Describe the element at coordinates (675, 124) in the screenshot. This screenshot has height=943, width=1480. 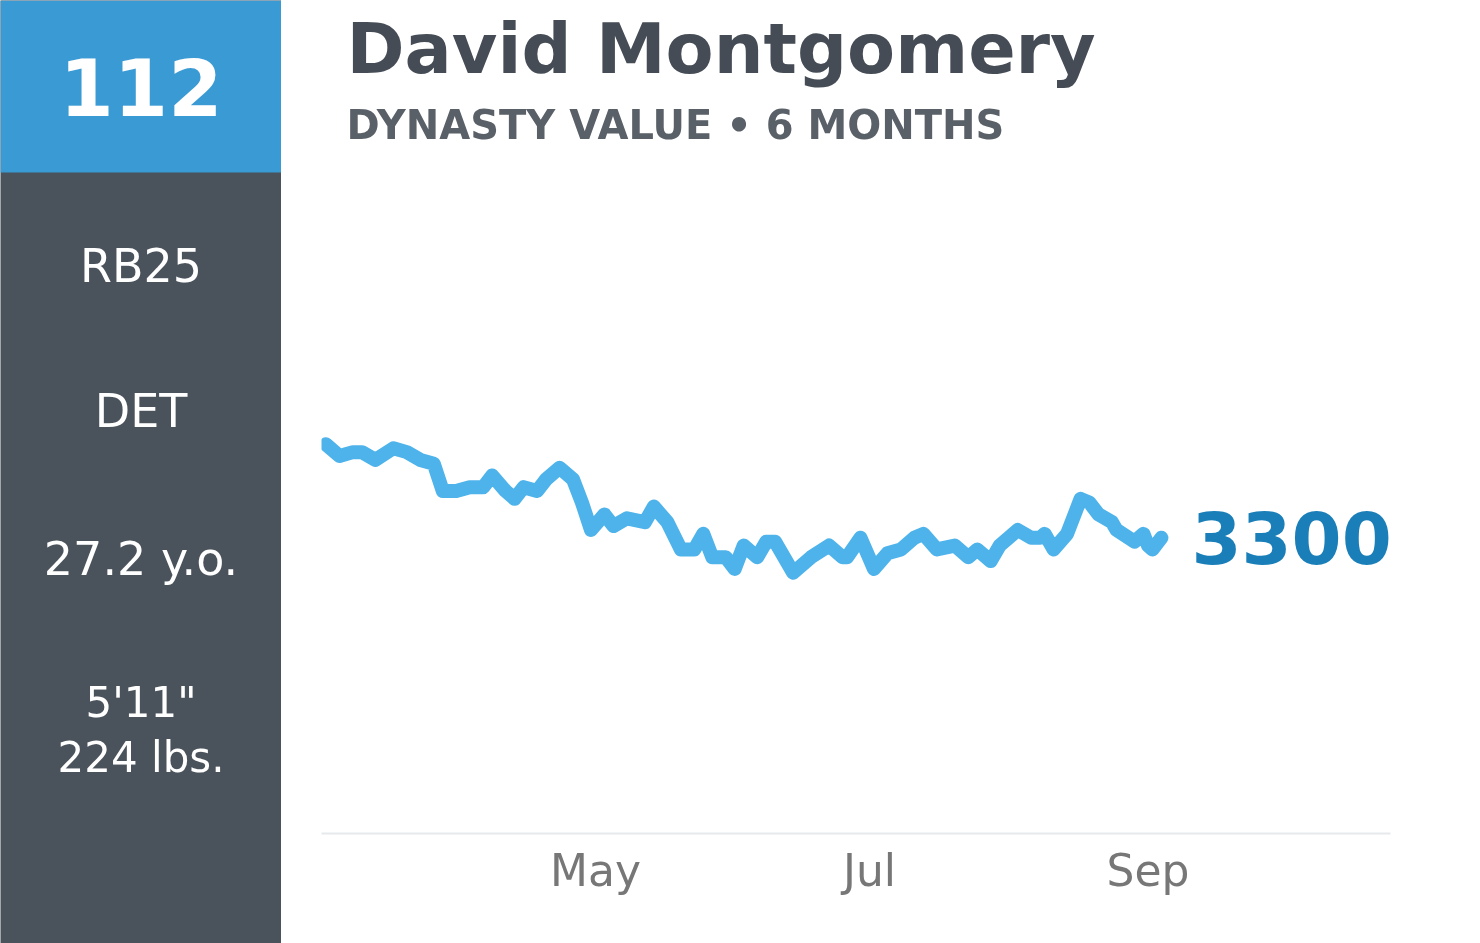
I see `chart-subtitle: DYNASTY VALUE • 6 MONTHS` at that location.